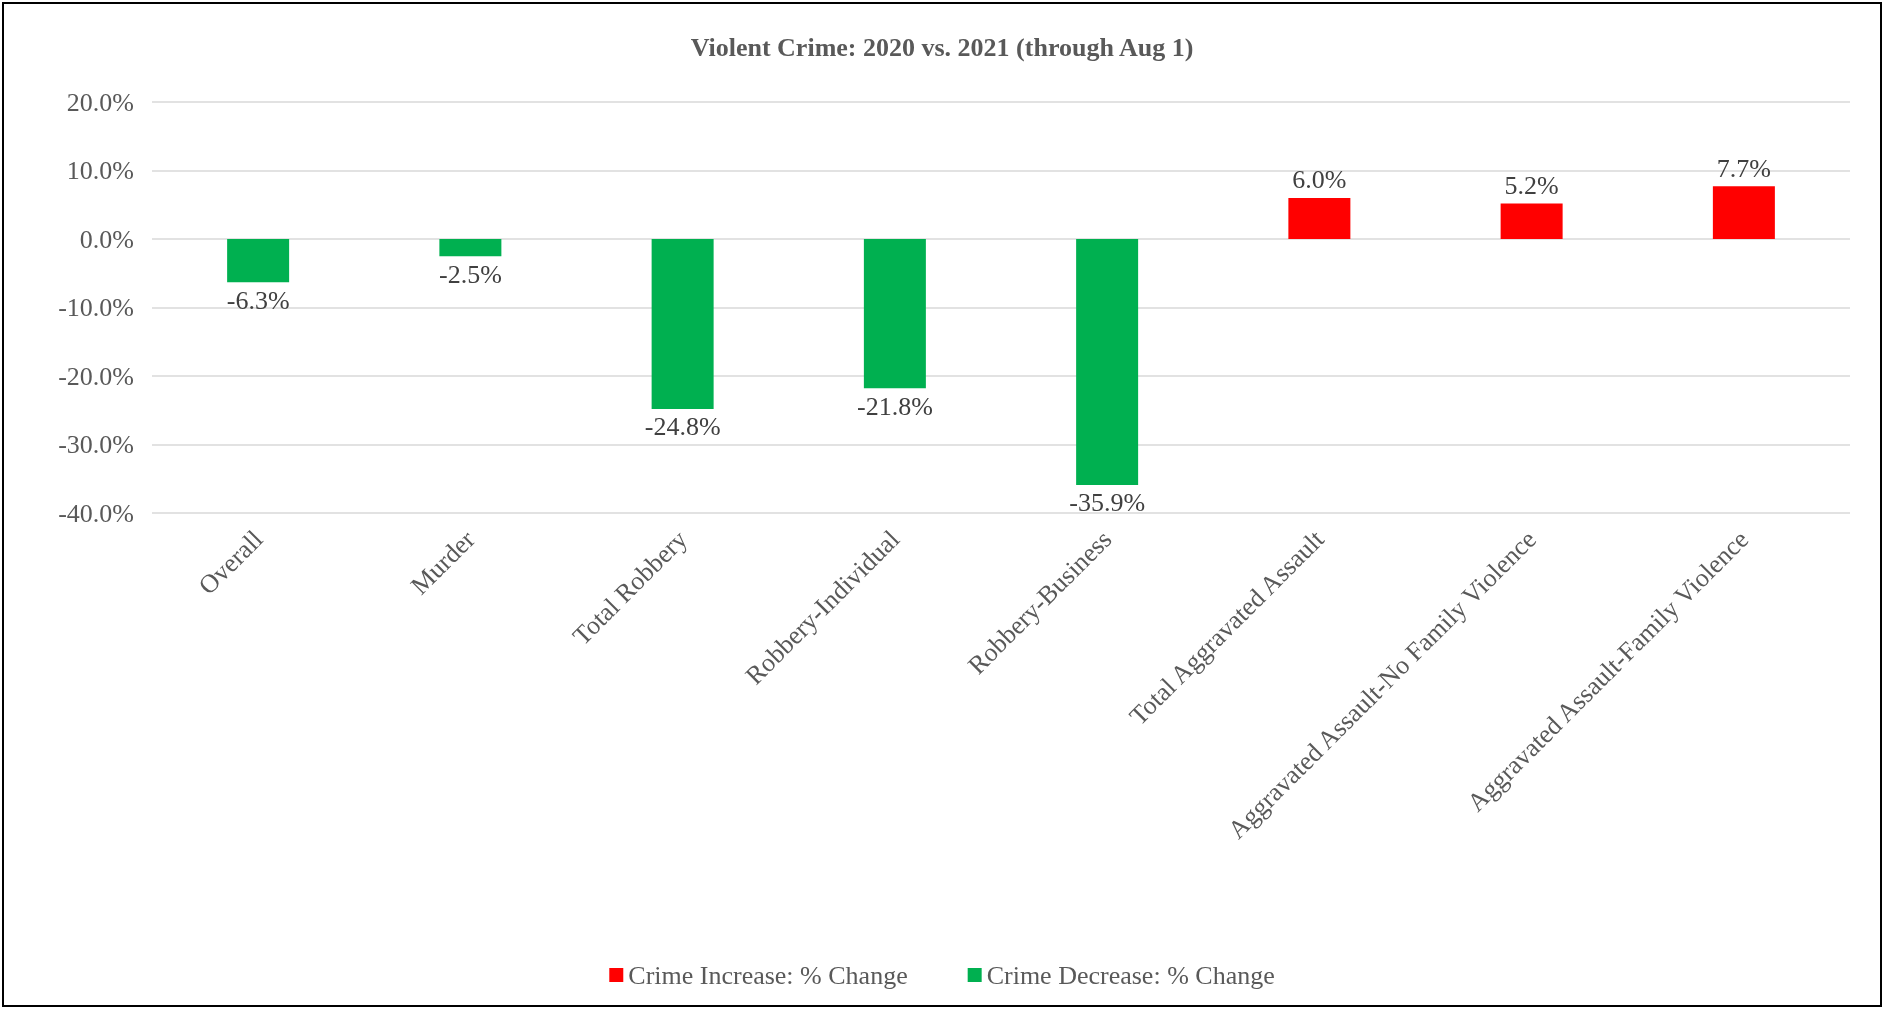 This screenshot has height=1011, width=1886. What do you see at coordinates (258, 300) in the screenshot?
I see `data-label: -6.3%` at bounding box center [258, 300].